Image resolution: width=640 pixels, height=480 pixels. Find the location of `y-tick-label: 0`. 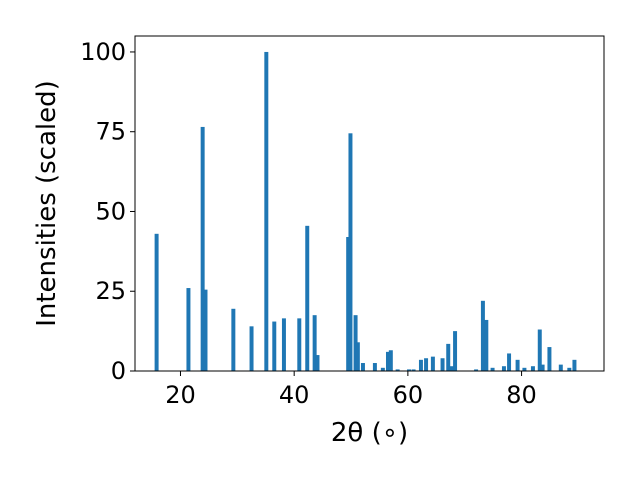

y-tick-label: 0 is located at coordinates (118, 371).